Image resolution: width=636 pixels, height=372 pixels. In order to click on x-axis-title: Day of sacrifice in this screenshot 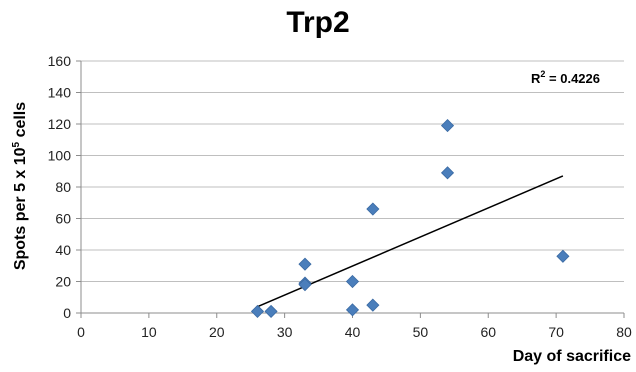, I will do `click(572, 356)`.